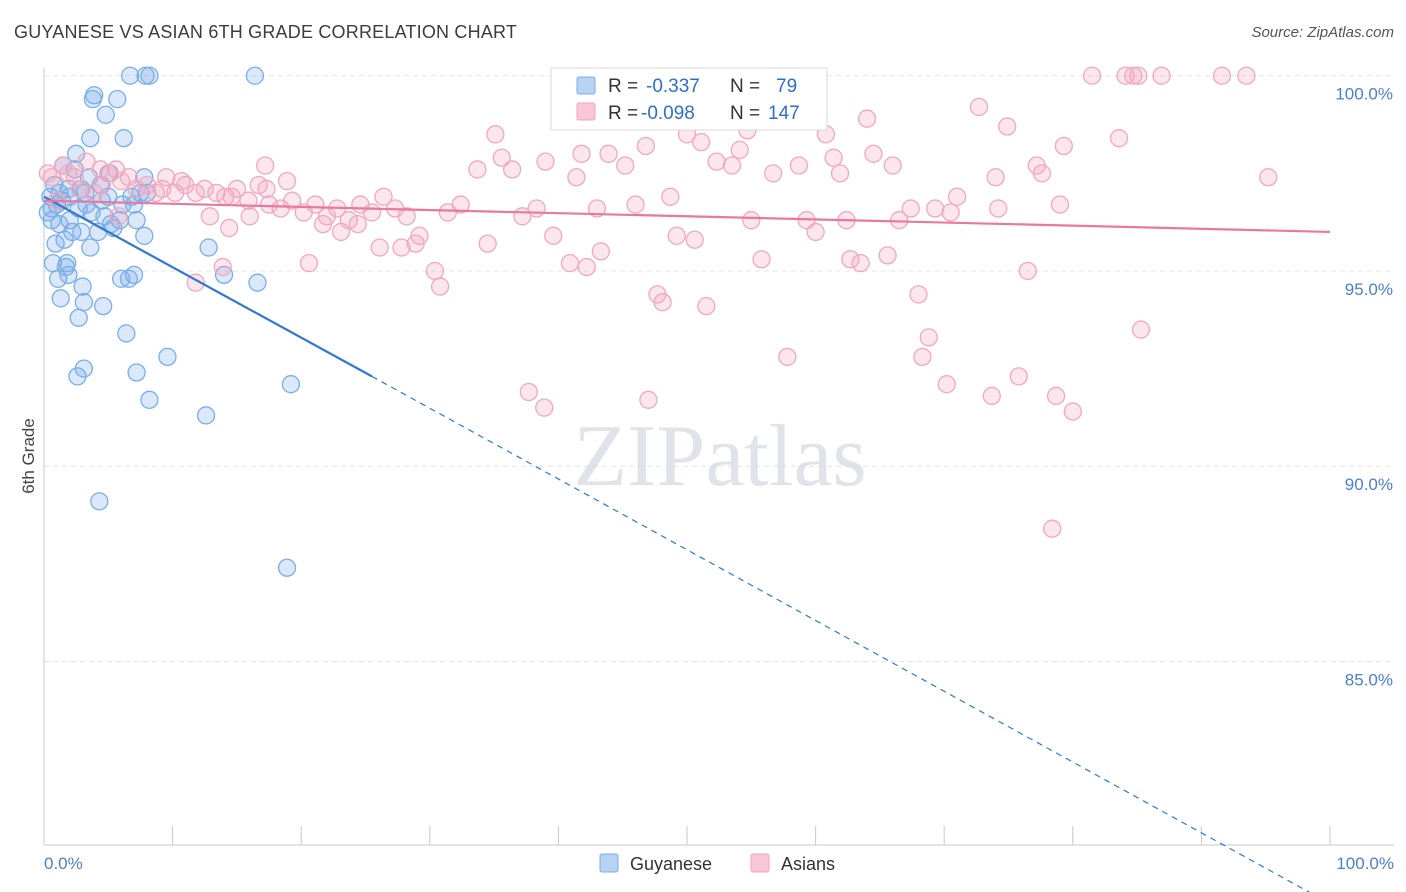  Describe the element at coordinates (687, 216) in the screenshot. I see `trend-line-asians` at that location.